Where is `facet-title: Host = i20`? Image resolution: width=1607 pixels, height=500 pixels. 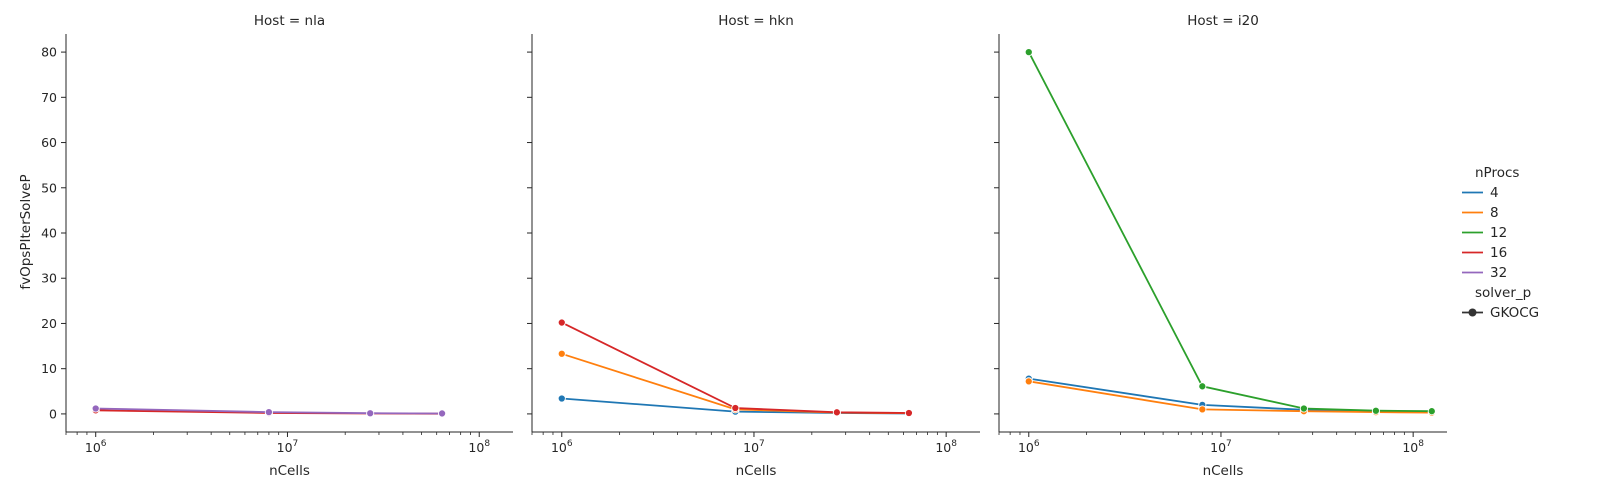
facet-title: Host = i20 is located at coordinates (1223, 21).